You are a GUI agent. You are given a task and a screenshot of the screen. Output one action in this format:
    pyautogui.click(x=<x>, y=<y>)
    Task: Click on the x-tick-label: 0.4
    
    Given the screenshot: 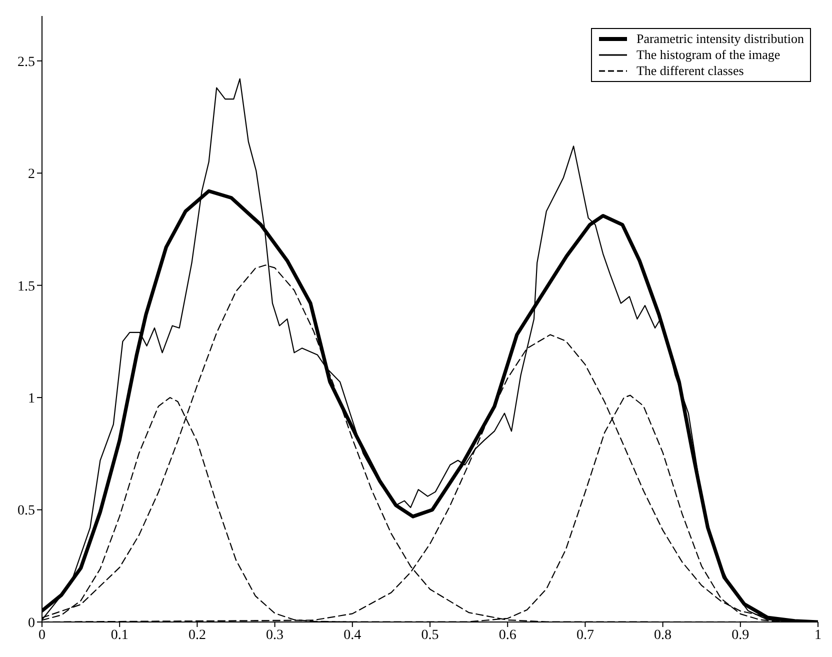 What is the action you would take?
    pyautogui.click(x=353, y=635)
    